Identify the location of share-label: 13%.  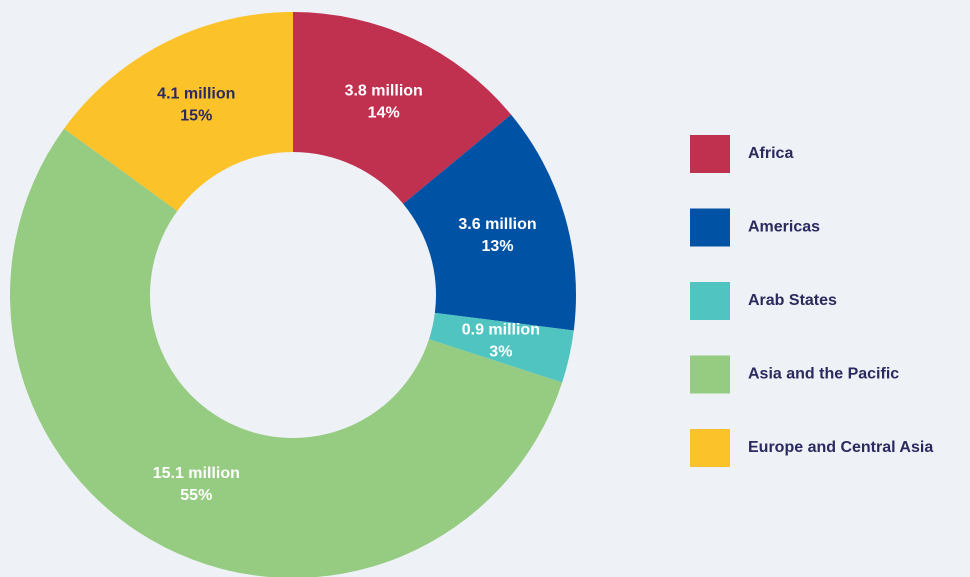
(498, 246).